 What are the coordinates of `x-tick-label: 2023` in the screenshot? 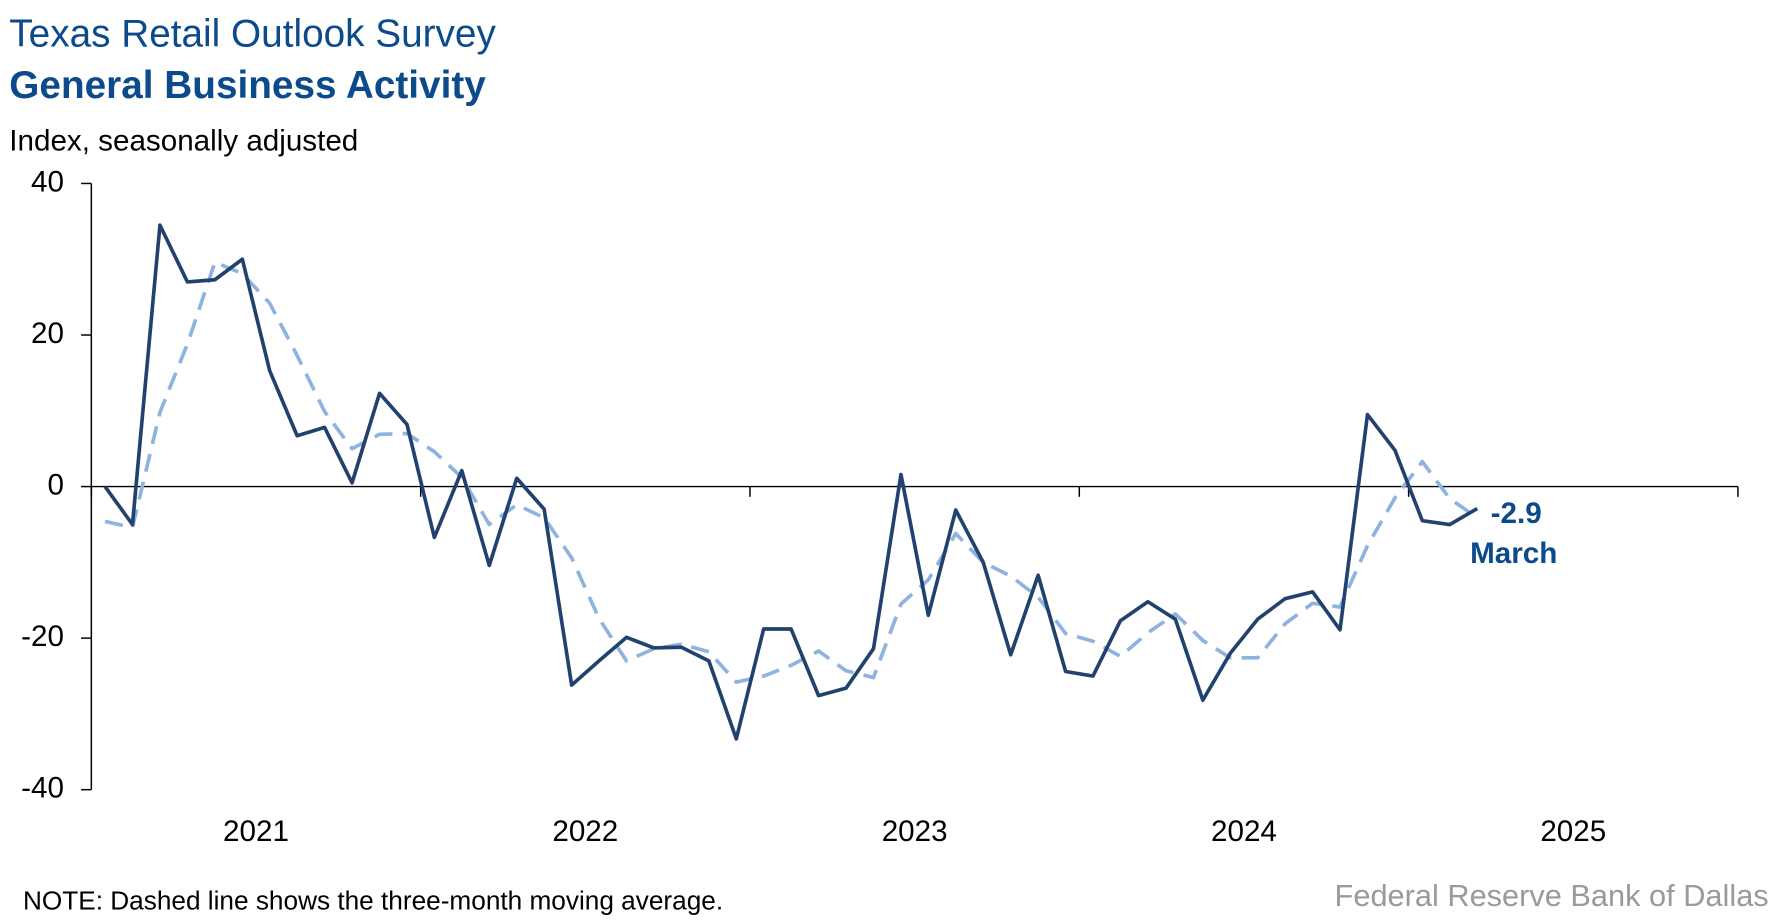 It's located at (915, 831).